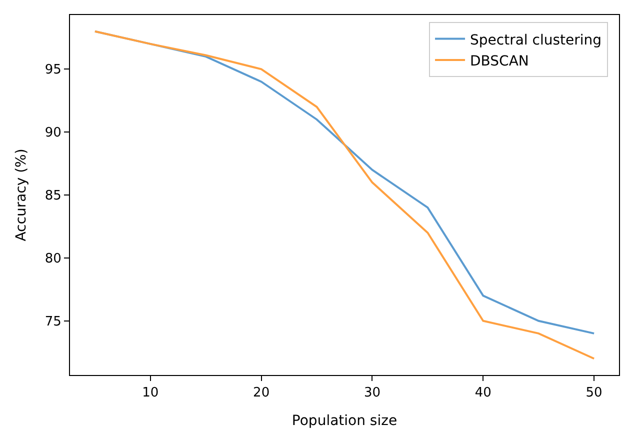 The width and height of the screenshot is (630, 435). Describe the element at coordinates (53, 258) in the screenshot. I see `y-tick-label: 80` at that location.